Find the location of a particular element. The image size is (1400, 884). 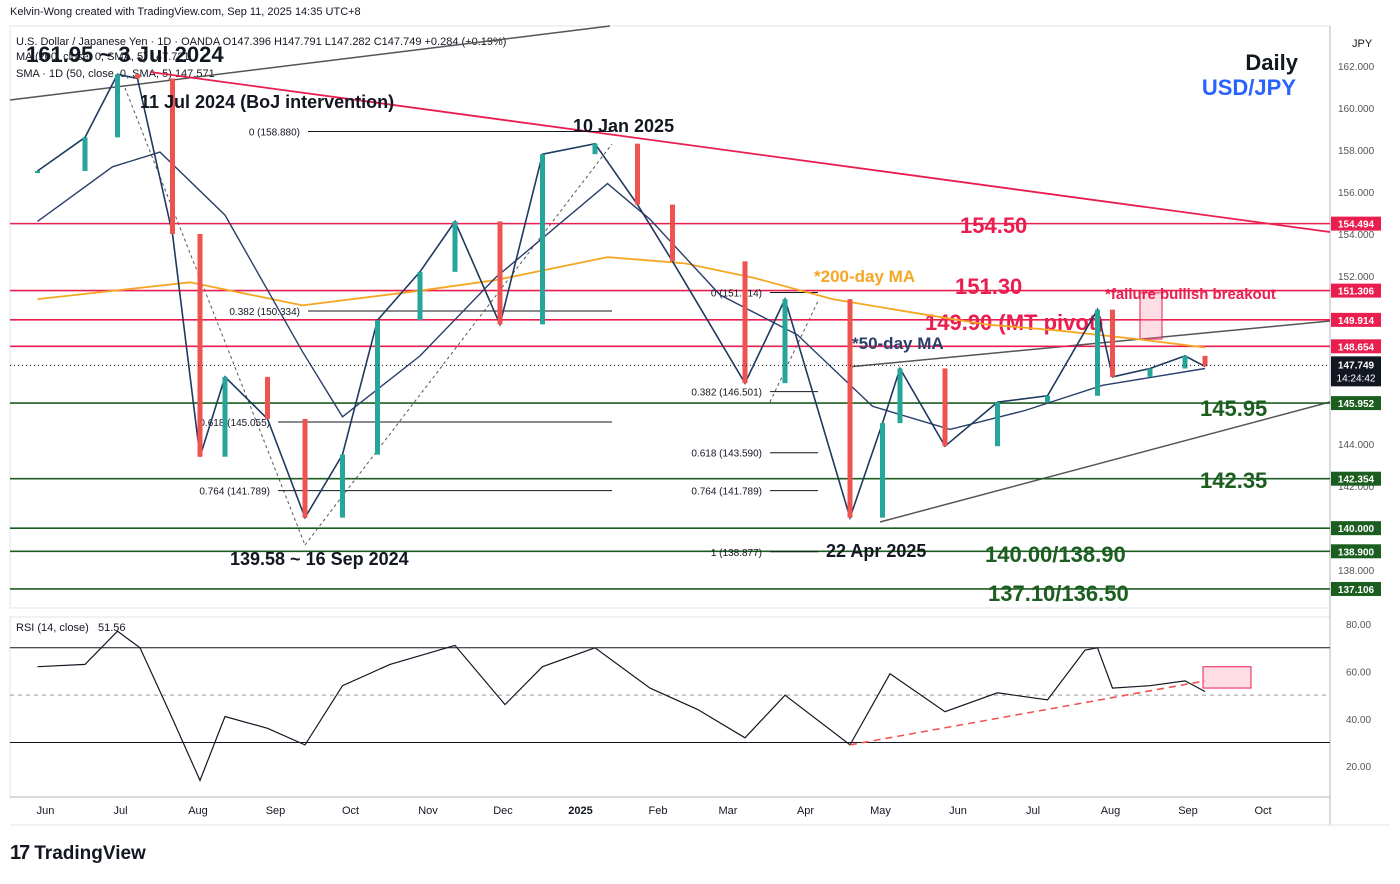

level-axis-label: 154.494 is located at coordinates (1356, 225).